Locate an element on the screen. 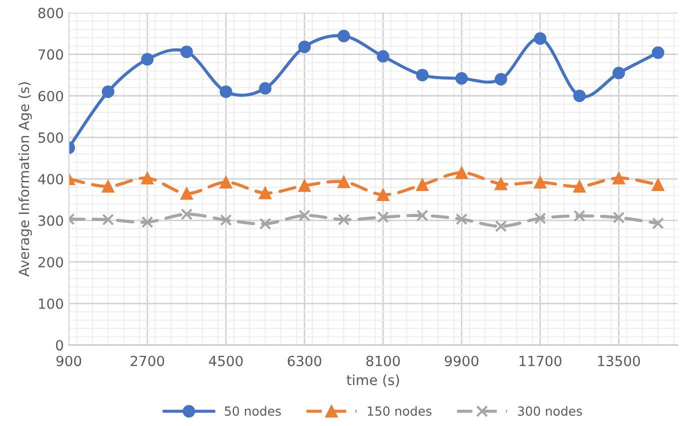 The image size is (688, 426). y-tick-label: 200 is located at coordinates (51, 262).